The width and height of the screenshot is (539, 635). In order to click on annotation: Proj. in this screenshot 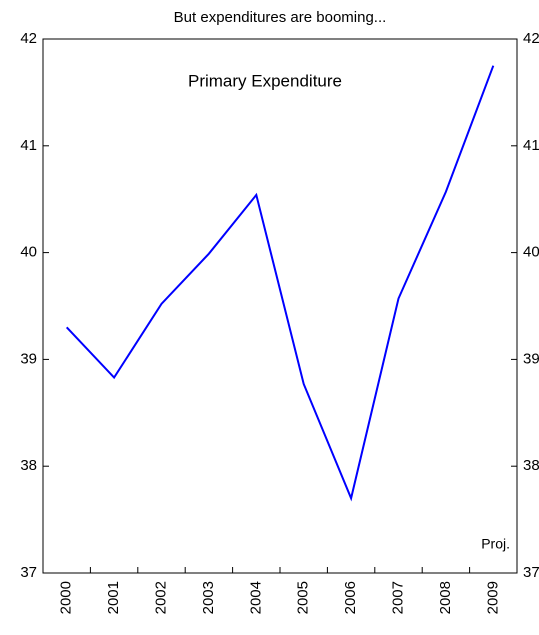, I will do `click(495, 544)`.